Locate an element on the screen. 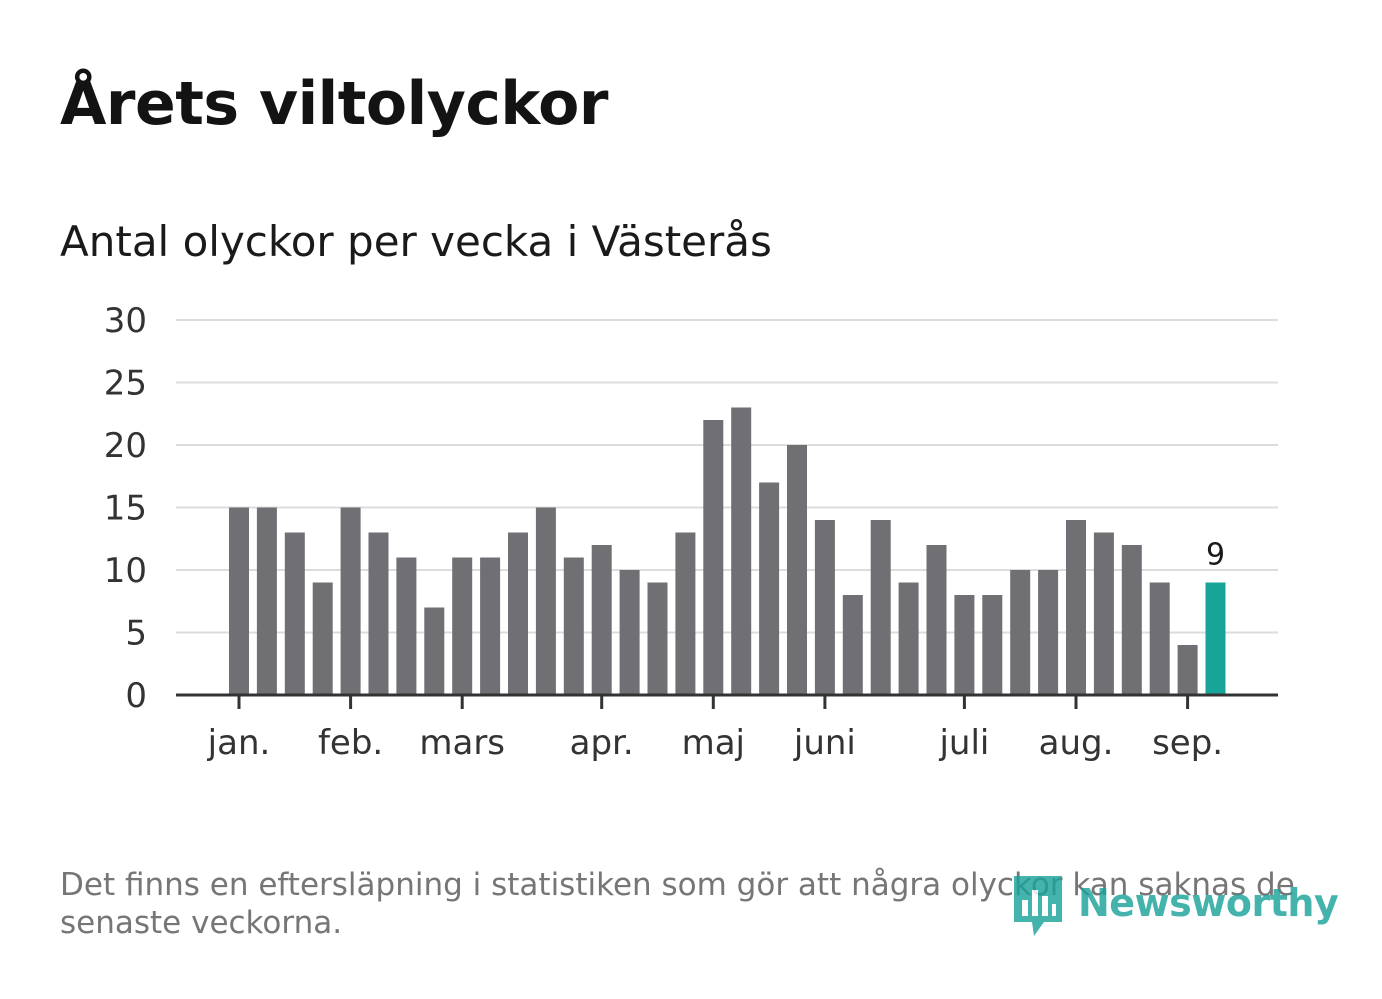 The width and height of the screenshot is (1382, 999). y-tick-label: 15 is located at coordinates (125, 509).